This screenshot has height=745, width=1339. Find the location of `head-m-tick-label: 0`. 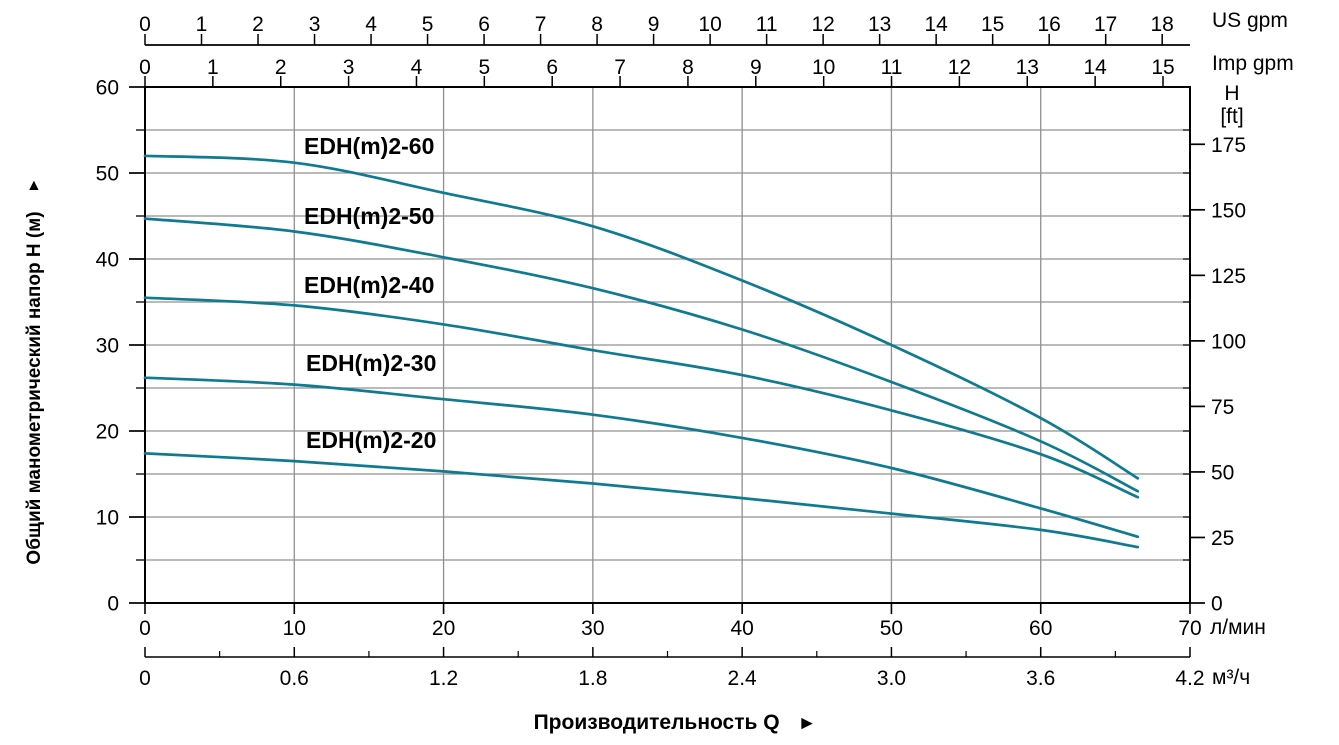

head-m-tick-label: 0 is located at coordinates (113, 604).